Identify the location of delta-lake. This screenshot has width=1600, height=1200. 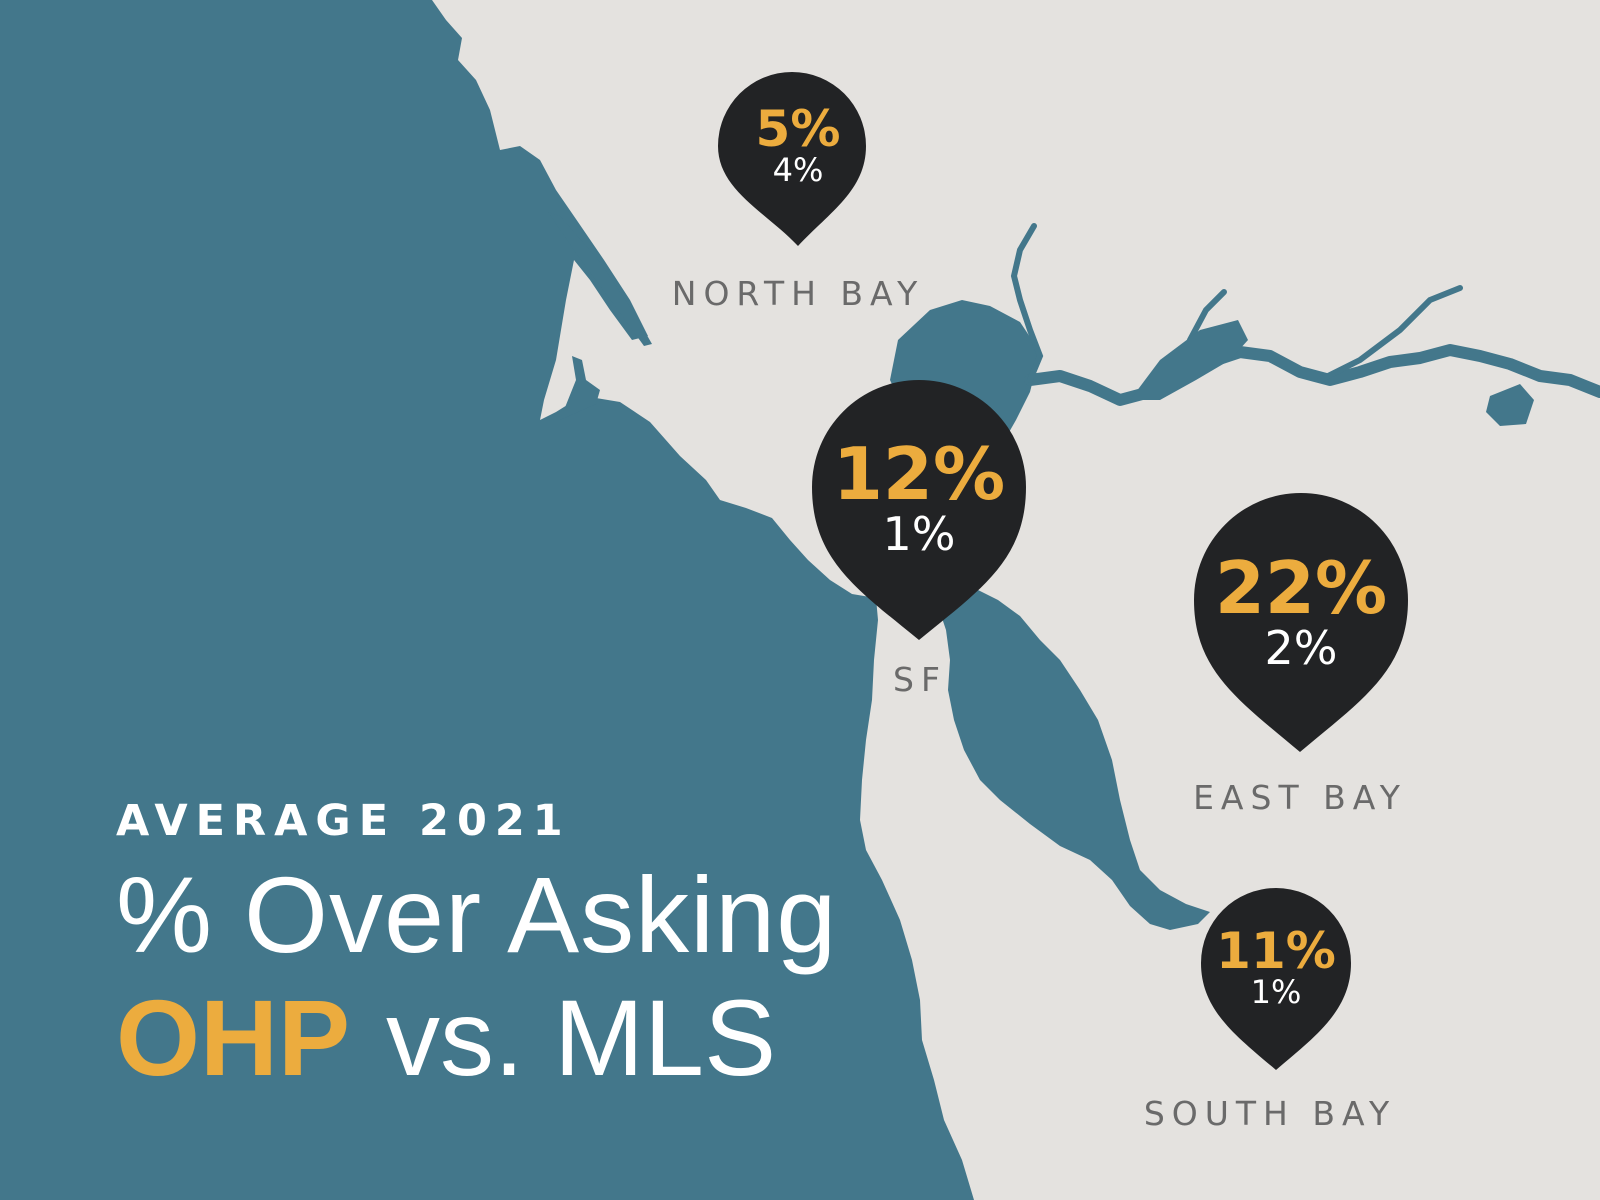
(1510, 405).